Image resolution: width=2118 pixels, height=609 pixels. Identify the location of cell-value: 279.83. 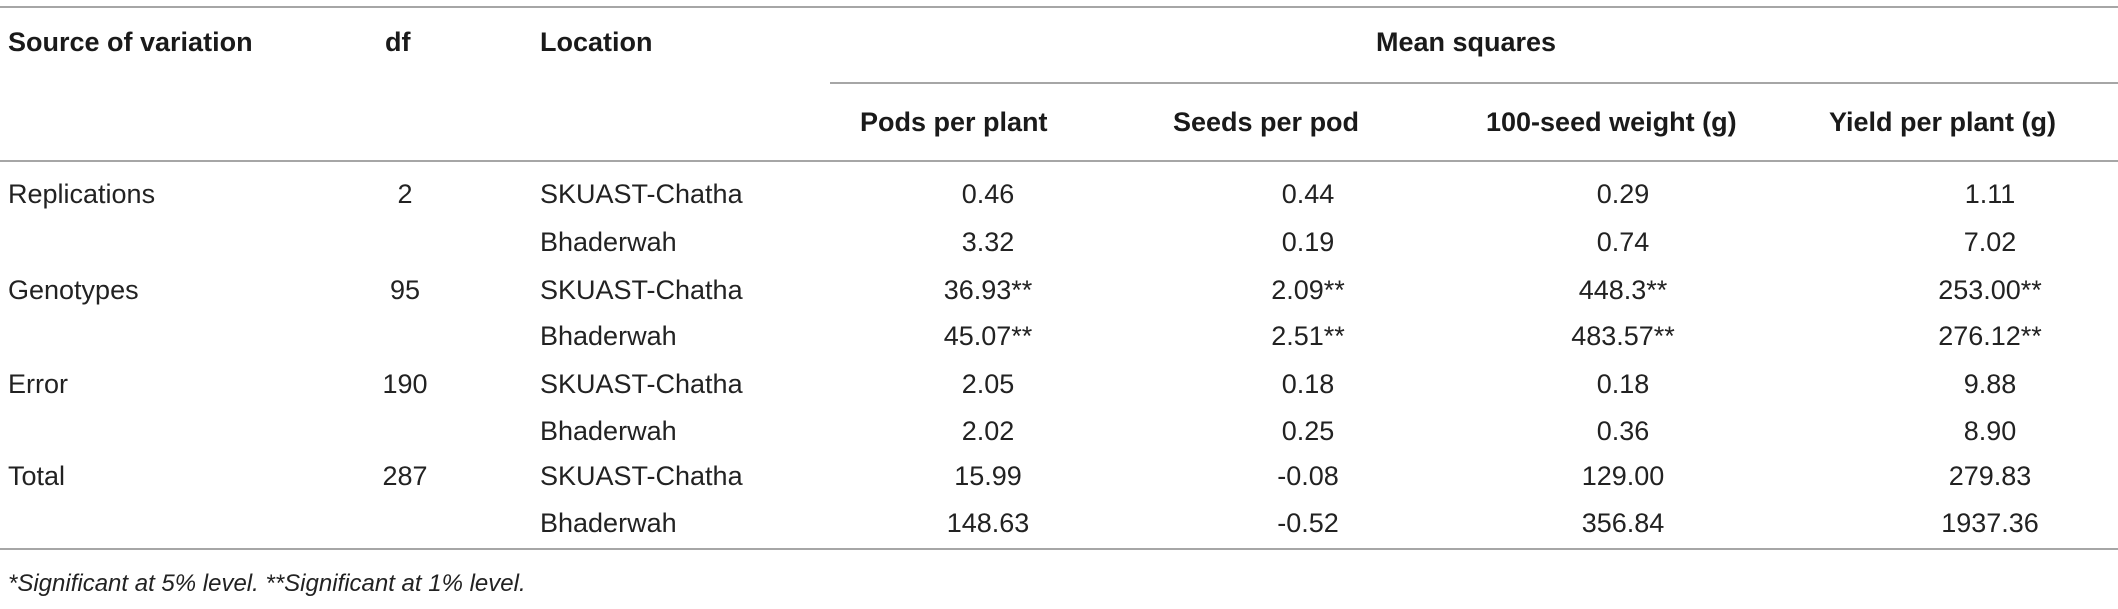
(1990, 476).